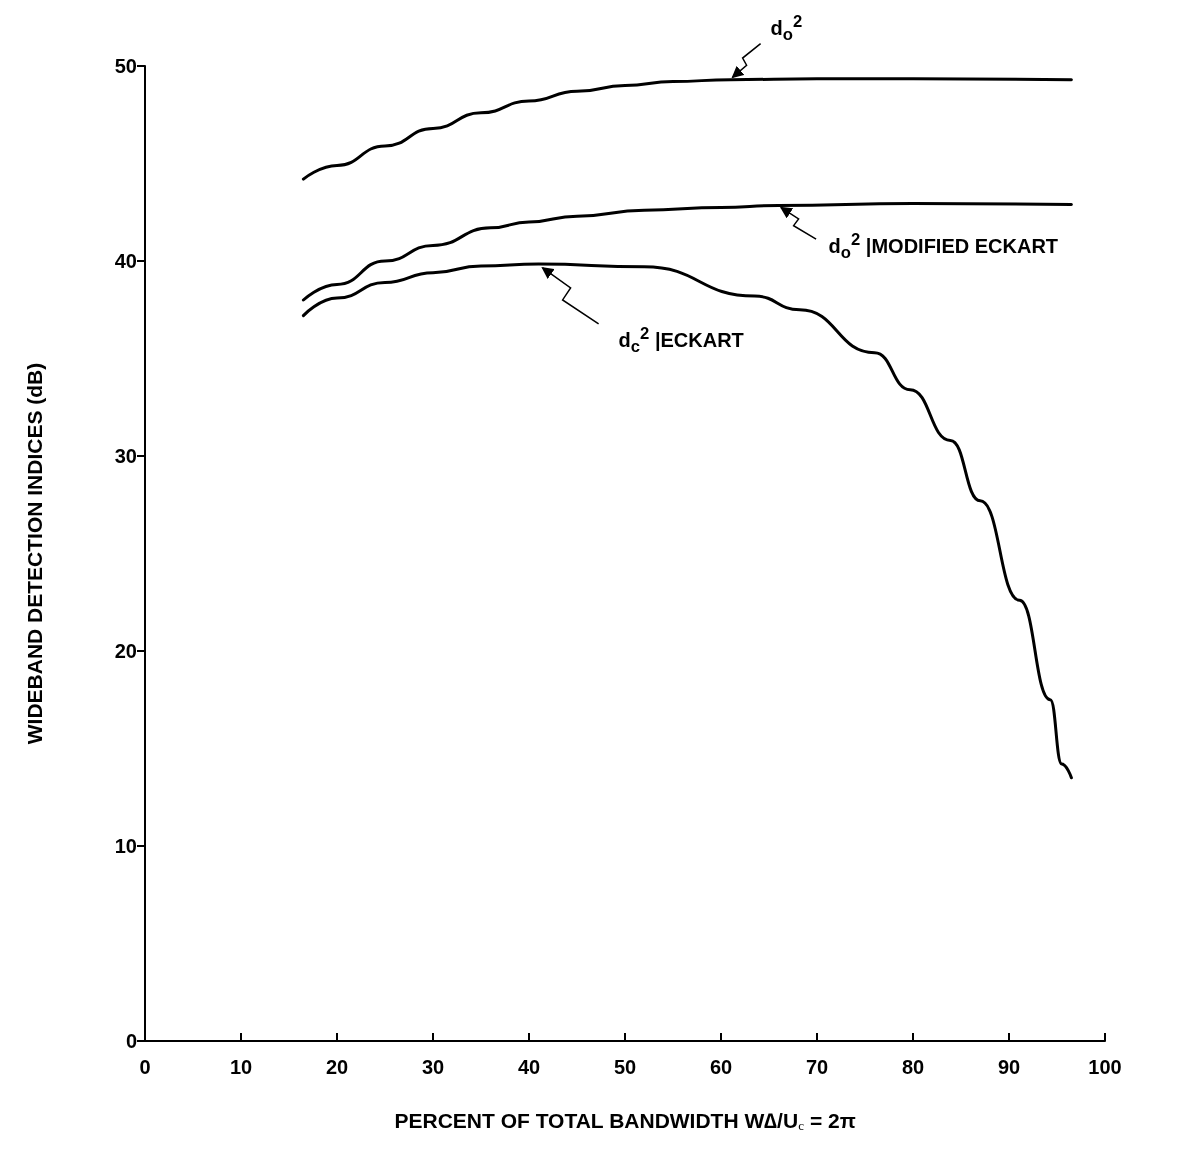  What do you see at coordinates (125, 651) in the screenshot?
I see `y-tick-label: 20` at bounding box center [125, 651].